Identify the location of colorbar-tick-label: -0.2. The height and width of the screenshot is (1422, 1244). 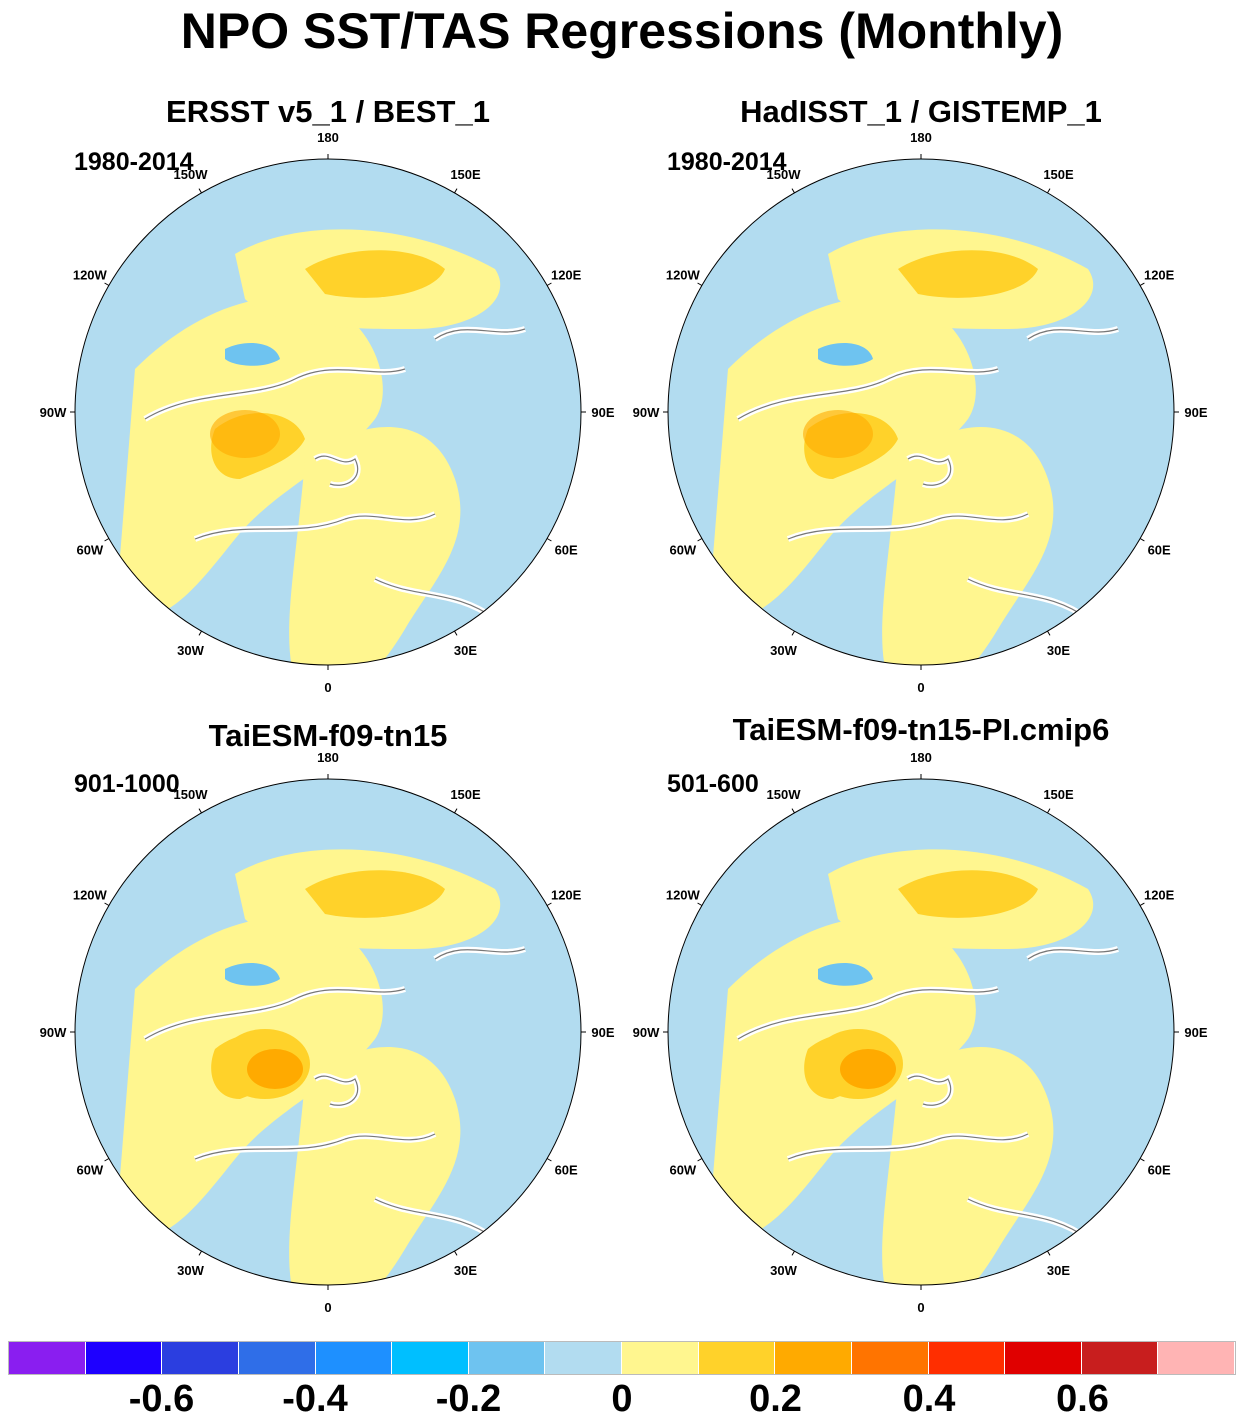
(468, 1399).